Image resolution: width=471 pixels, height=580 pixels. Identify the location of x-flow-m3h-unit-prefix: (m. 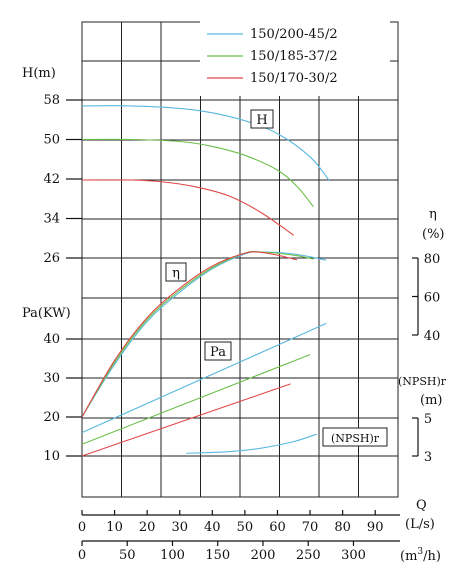
(408, 556).